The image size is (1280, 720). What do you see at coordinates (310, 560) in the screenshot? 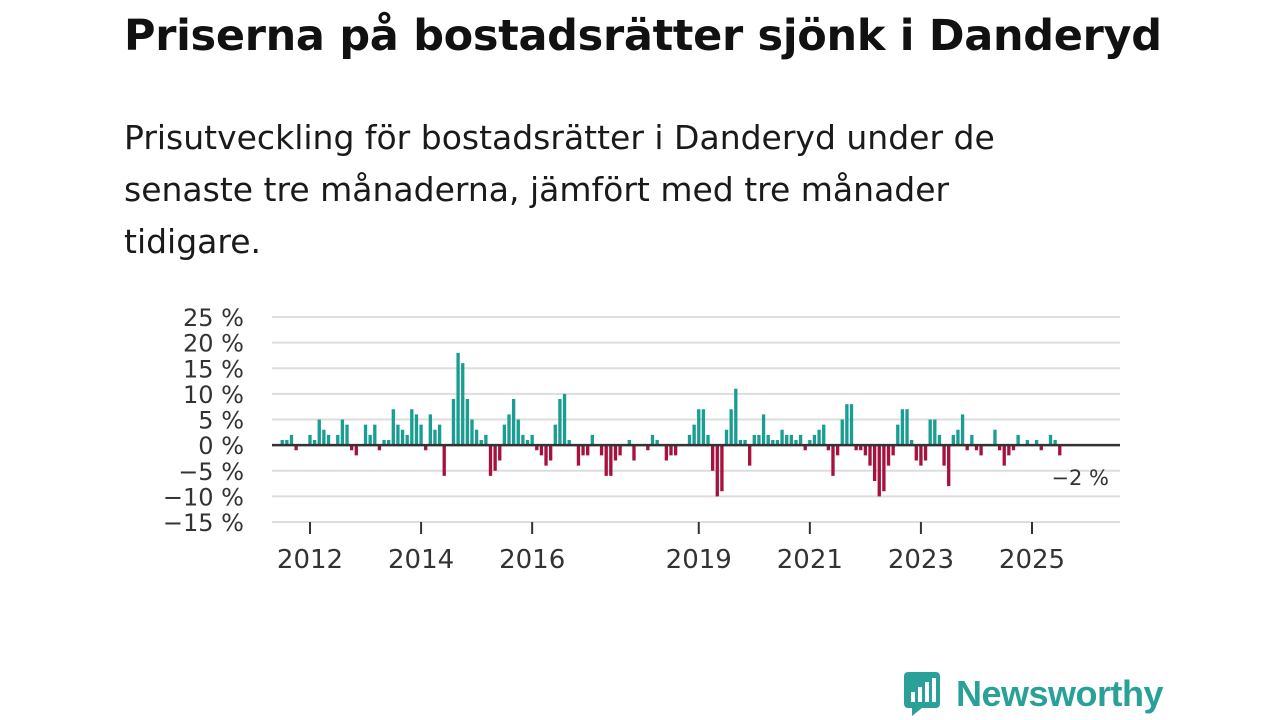
I see `x-tick-label: 2012` at bounding box center [310, 560].